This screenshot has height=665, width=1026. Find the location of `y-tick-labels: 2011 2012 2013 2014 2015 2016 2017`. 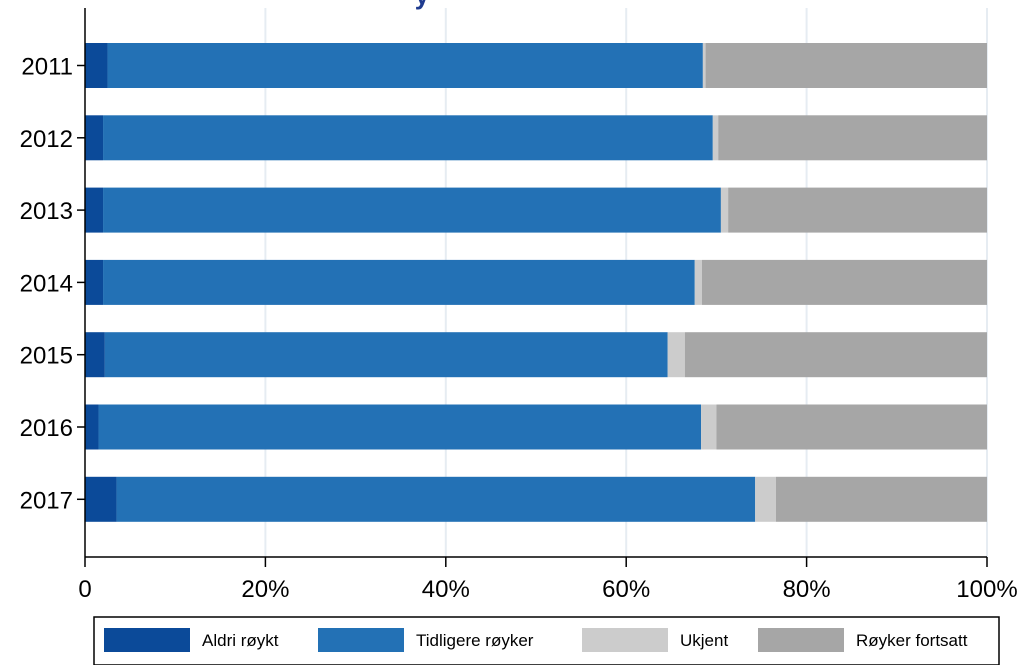

y-tick-labels: 2011 2012 2013 2014 2015 2016 2017 is located at coordinates (46, 284).